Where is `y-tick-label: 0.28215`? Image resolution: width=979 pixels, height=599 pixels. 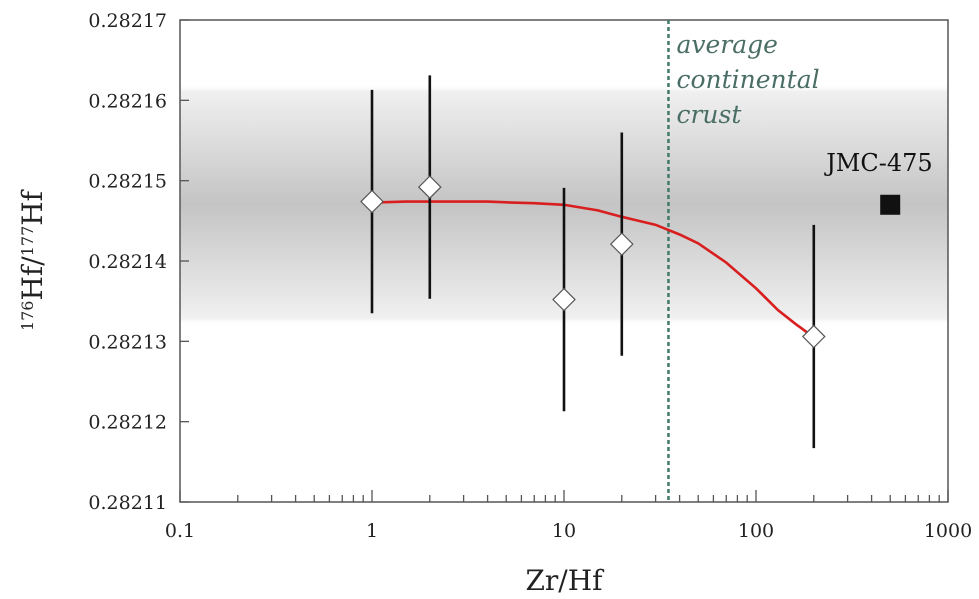 y-tick-label: 0.28215 is located at coordinates (127, 182).